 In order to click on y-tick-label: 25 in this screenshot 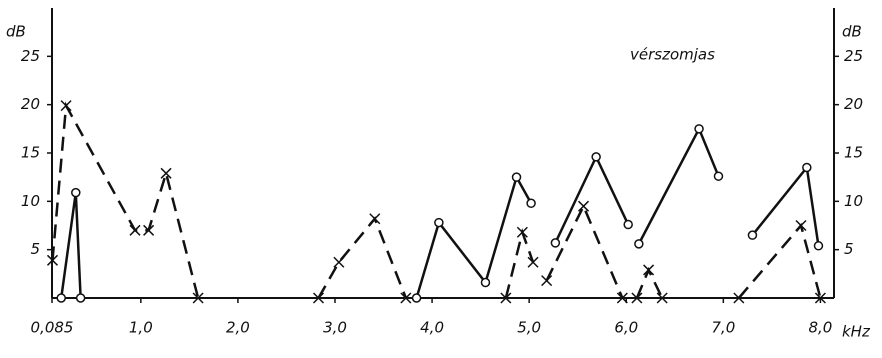, I will do `click(30, 56)`.